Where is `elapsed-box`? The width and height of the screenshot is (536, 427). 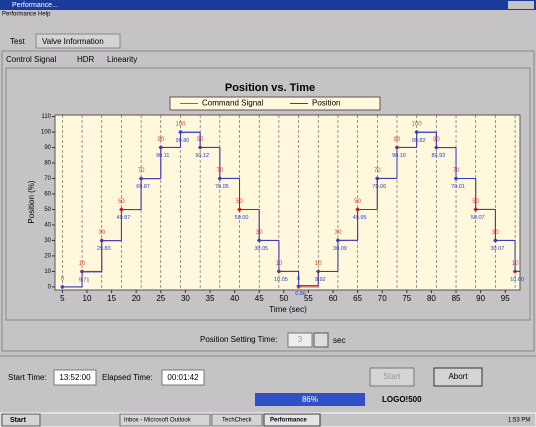
elapsed-box is located at coordinates (183, 377).